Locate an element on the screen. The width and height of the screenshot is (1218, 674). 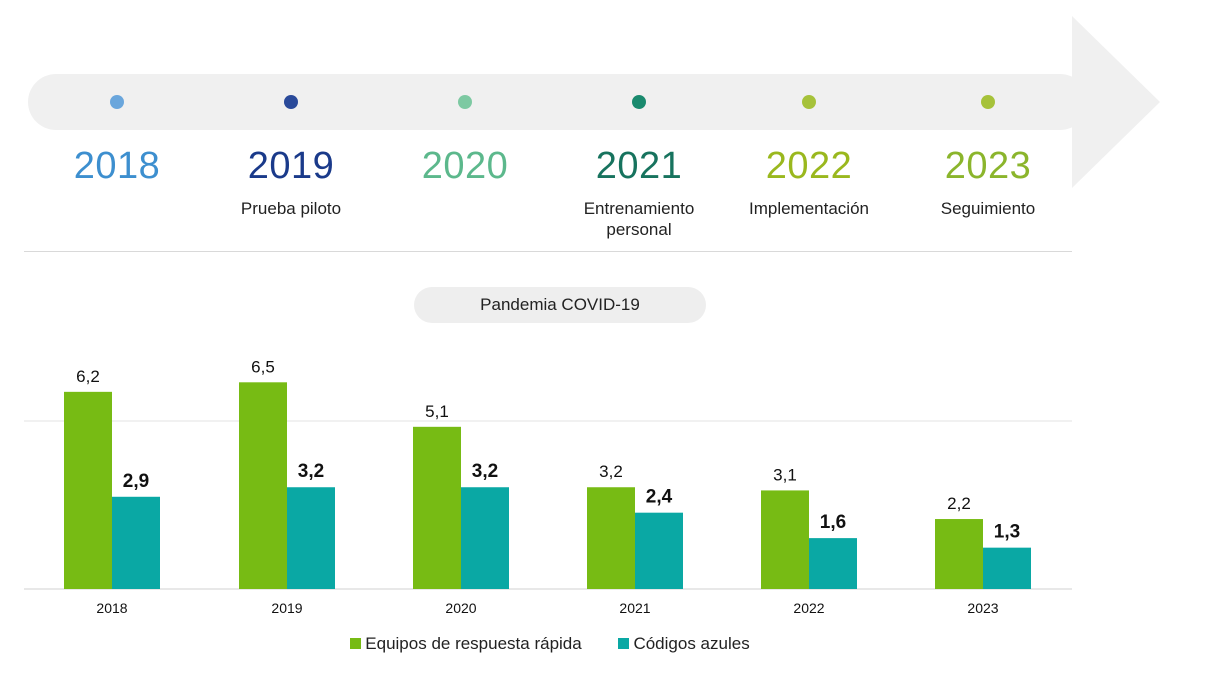
legend-swatch-rapid-response is located at coordinates (356, 643).